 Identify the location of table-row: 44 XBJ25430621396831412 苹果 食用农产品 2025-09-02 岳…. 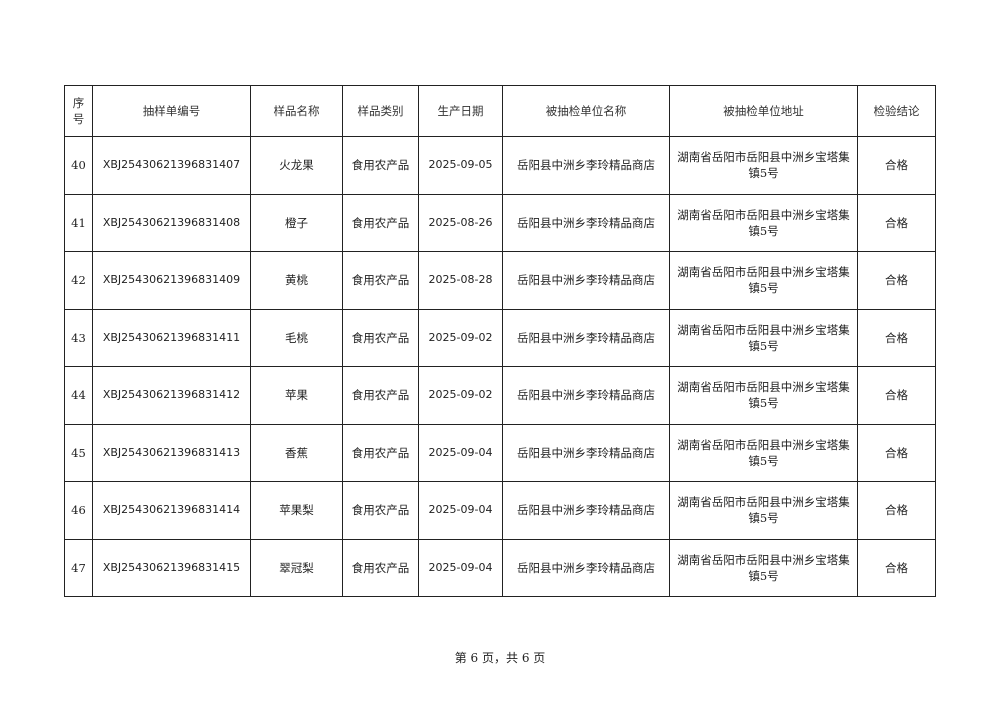
(500, 395).